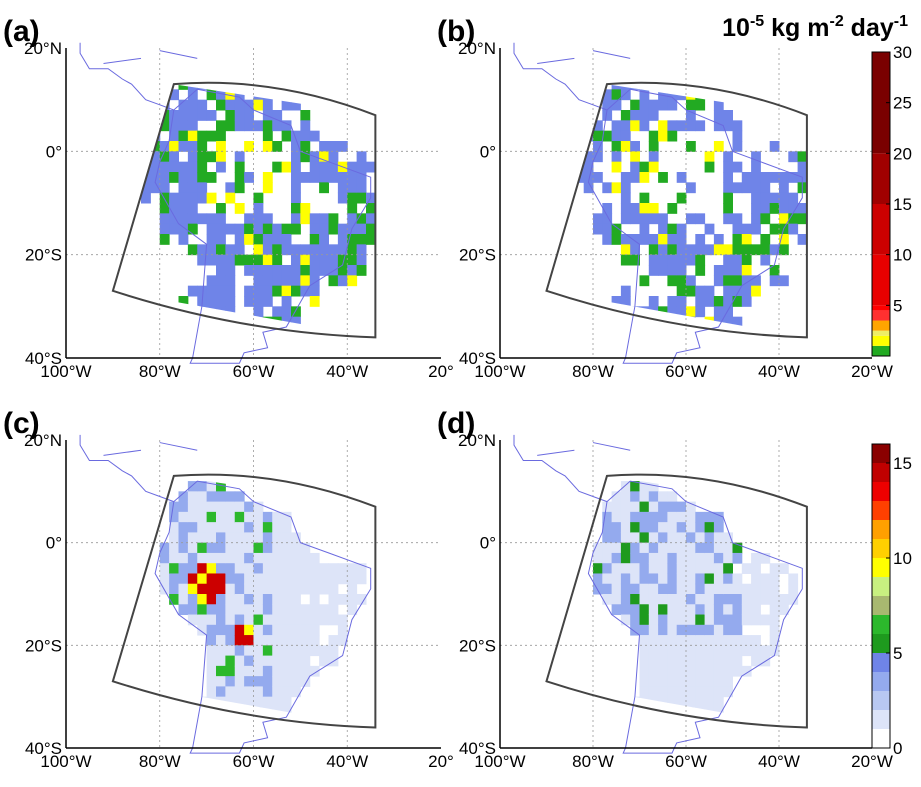 The height and width of the screenshot is (787, 921). I want to click on lon-label: 20°, so click(441, 371).